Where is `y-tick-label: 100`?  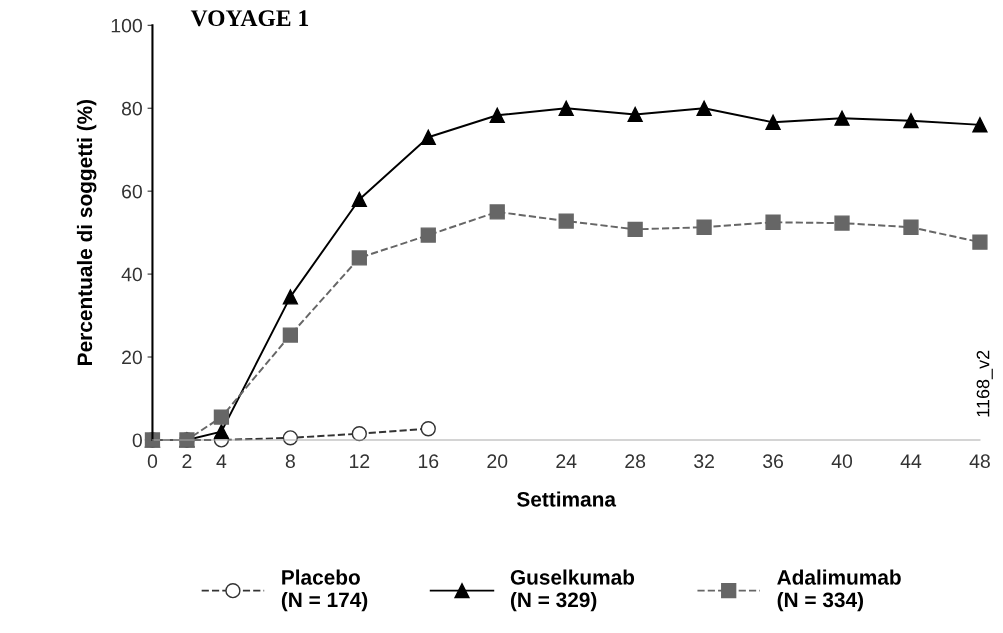
y-tick-label: 100 is located at coordinates (126, 25).